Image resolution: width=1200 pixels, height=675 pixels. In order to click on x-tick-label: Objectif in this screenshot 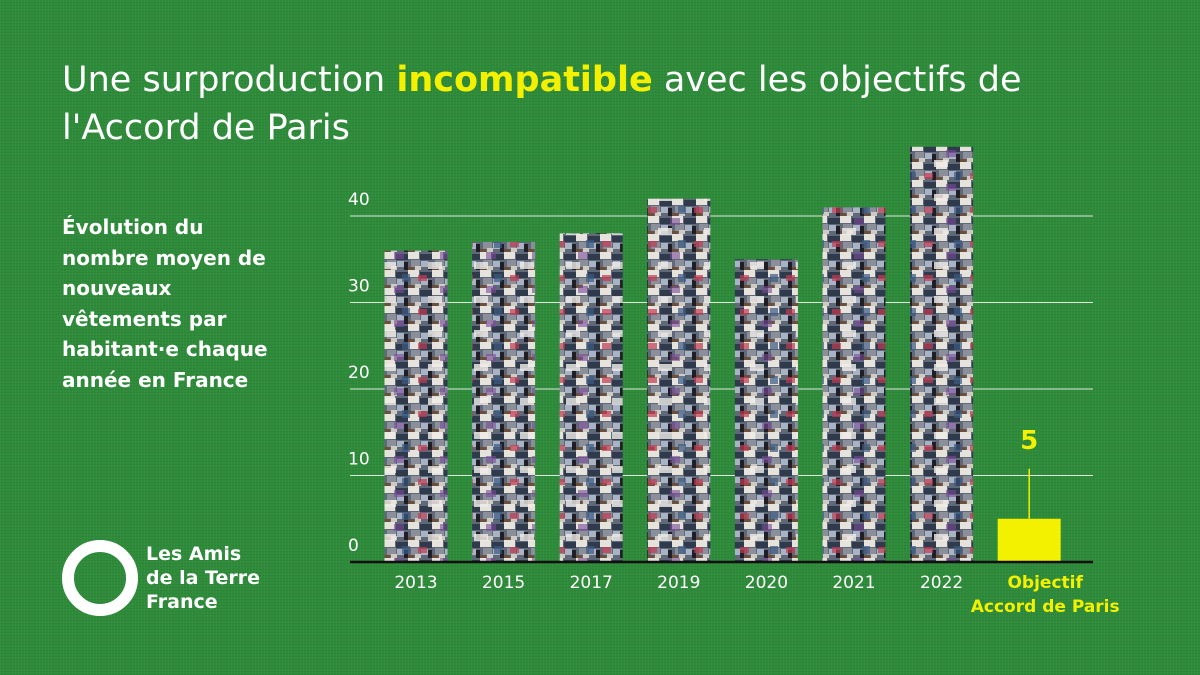, I will do `click(1045, 583)`.